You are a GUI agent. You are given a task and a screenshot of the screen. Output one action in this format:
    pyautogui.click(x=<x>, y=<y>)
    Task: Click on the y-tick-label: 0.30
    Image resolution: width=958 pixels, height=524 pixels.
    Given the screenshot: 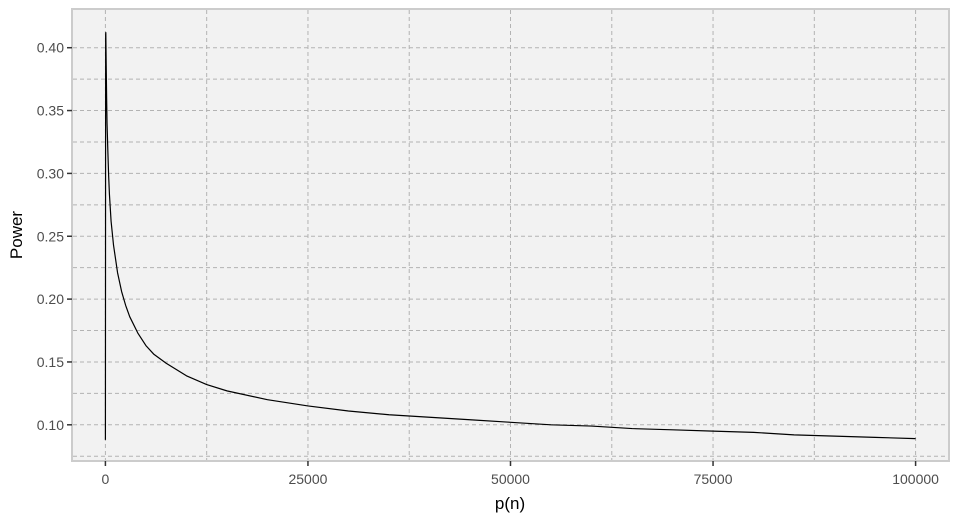 What is the action you would take?
    pyautogui.click(x=50, y=173)
    